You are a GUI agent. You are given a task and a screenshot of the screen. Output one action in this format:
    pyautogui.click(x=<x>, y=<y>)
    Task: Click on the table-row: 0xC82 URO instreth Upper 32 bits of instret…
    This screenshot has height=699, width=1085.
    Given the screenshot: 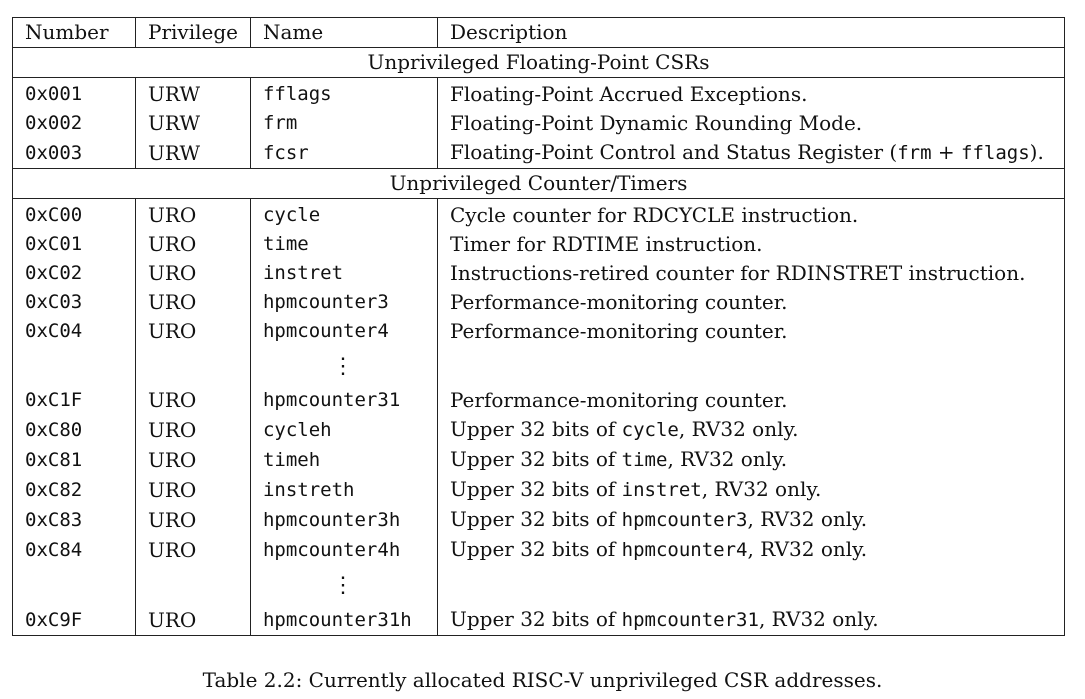 What is the action you would take?
    pyautogui.click(x=539, y=490)
    